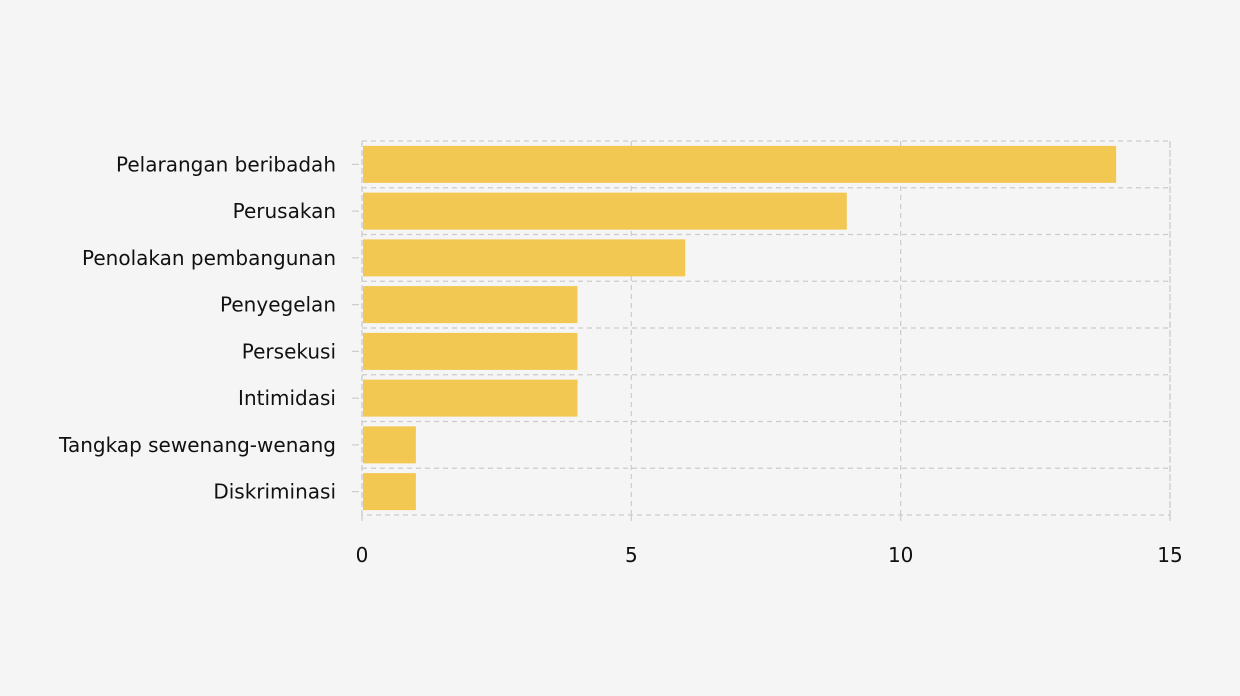 This screenshot has width=1240, height=696. I want to click on x-tick-label: 5, so click(631, 555).